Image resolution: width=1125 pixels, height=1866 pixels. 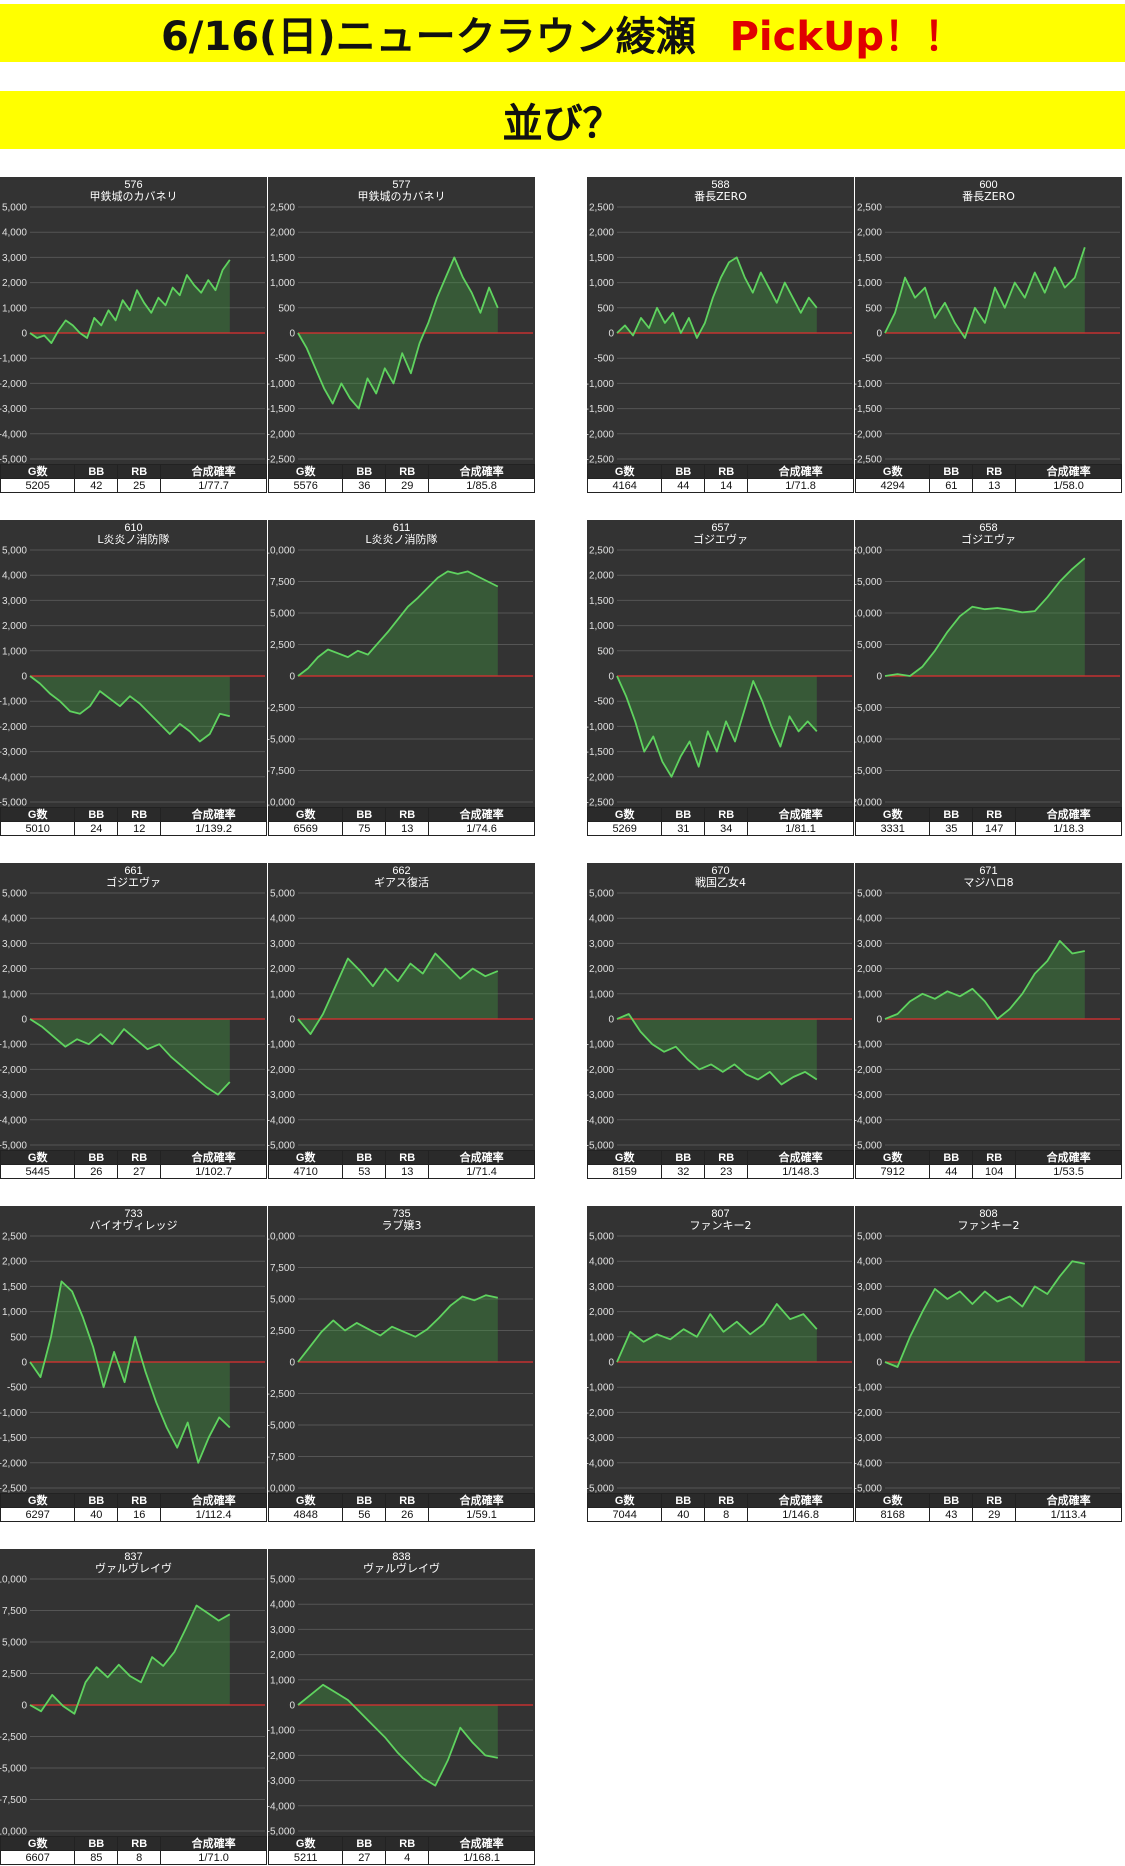 What do you see at coordinates (96, 485) in the screenshot?
I see `stats-value-cell: 42` at bounding box center [96, 485].